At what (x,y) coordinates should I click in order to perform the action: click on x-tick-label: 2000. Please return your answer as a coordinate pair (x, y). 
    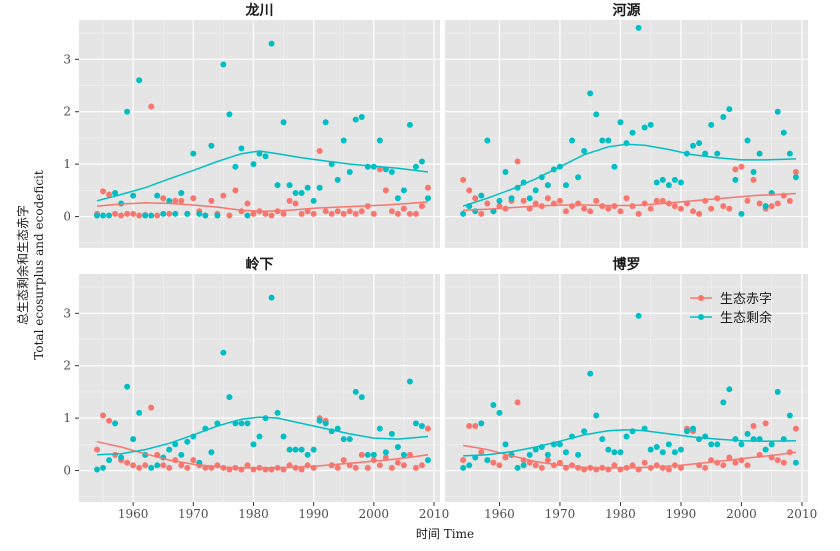
    Looking at the image, I should click on (374, 514).